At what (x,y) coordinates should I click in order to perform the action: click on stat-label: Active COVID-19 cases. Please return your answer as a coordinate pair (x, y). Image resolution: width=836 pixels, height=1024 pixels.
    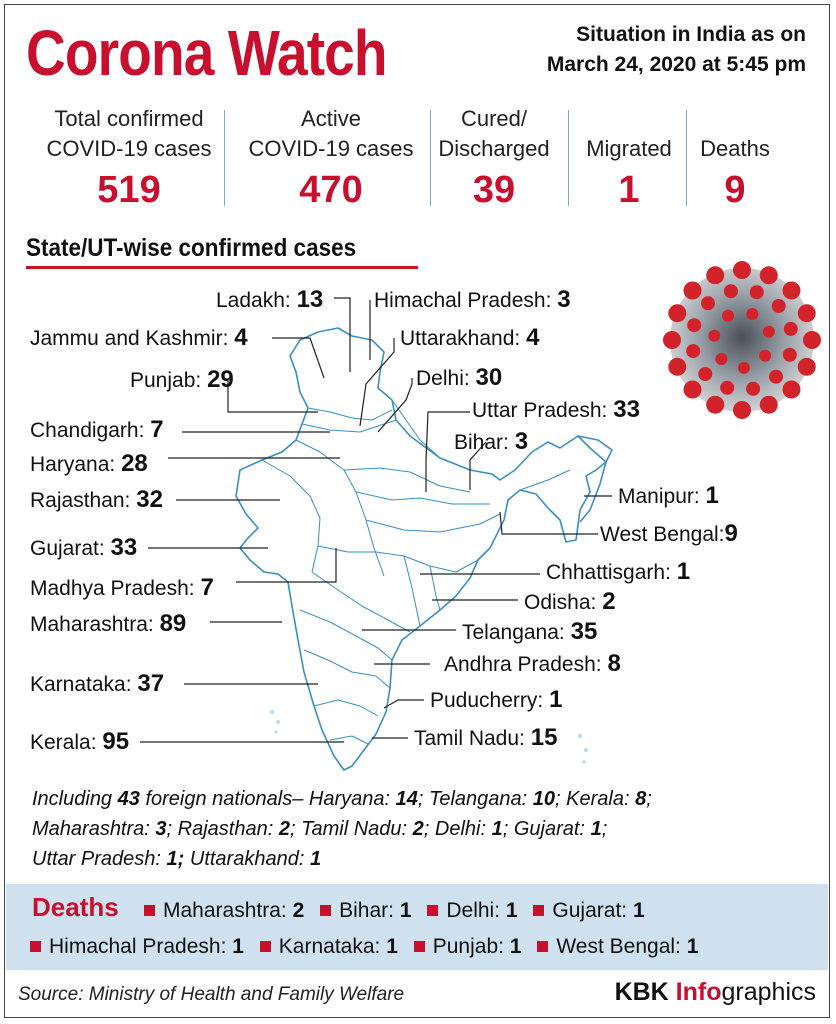
    Looking at the image, I should click on (331, 133).